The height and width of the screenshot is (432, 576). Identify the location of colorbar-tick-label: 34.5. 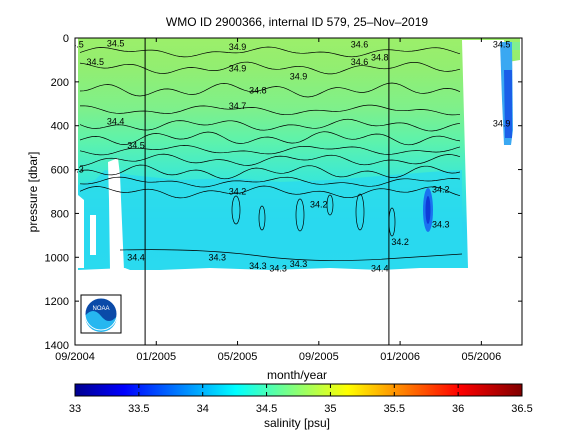
(266, 409).